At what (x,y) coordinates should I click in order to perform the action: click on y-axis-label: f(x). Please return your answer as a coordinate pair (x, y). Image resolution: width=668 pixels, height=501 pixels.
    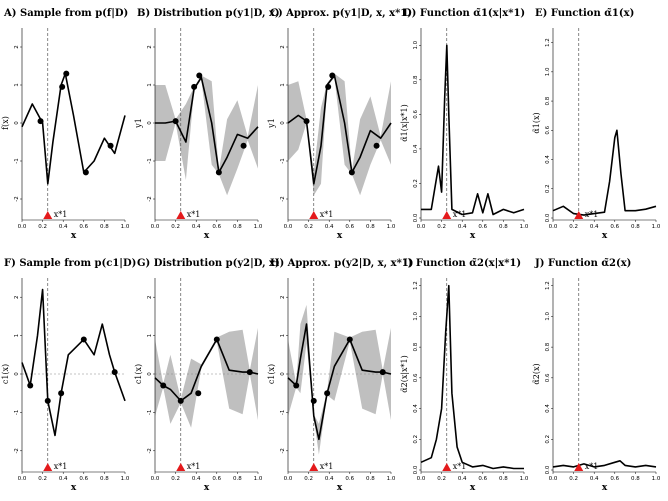
    Looking at the image, I should click on (5, 123).